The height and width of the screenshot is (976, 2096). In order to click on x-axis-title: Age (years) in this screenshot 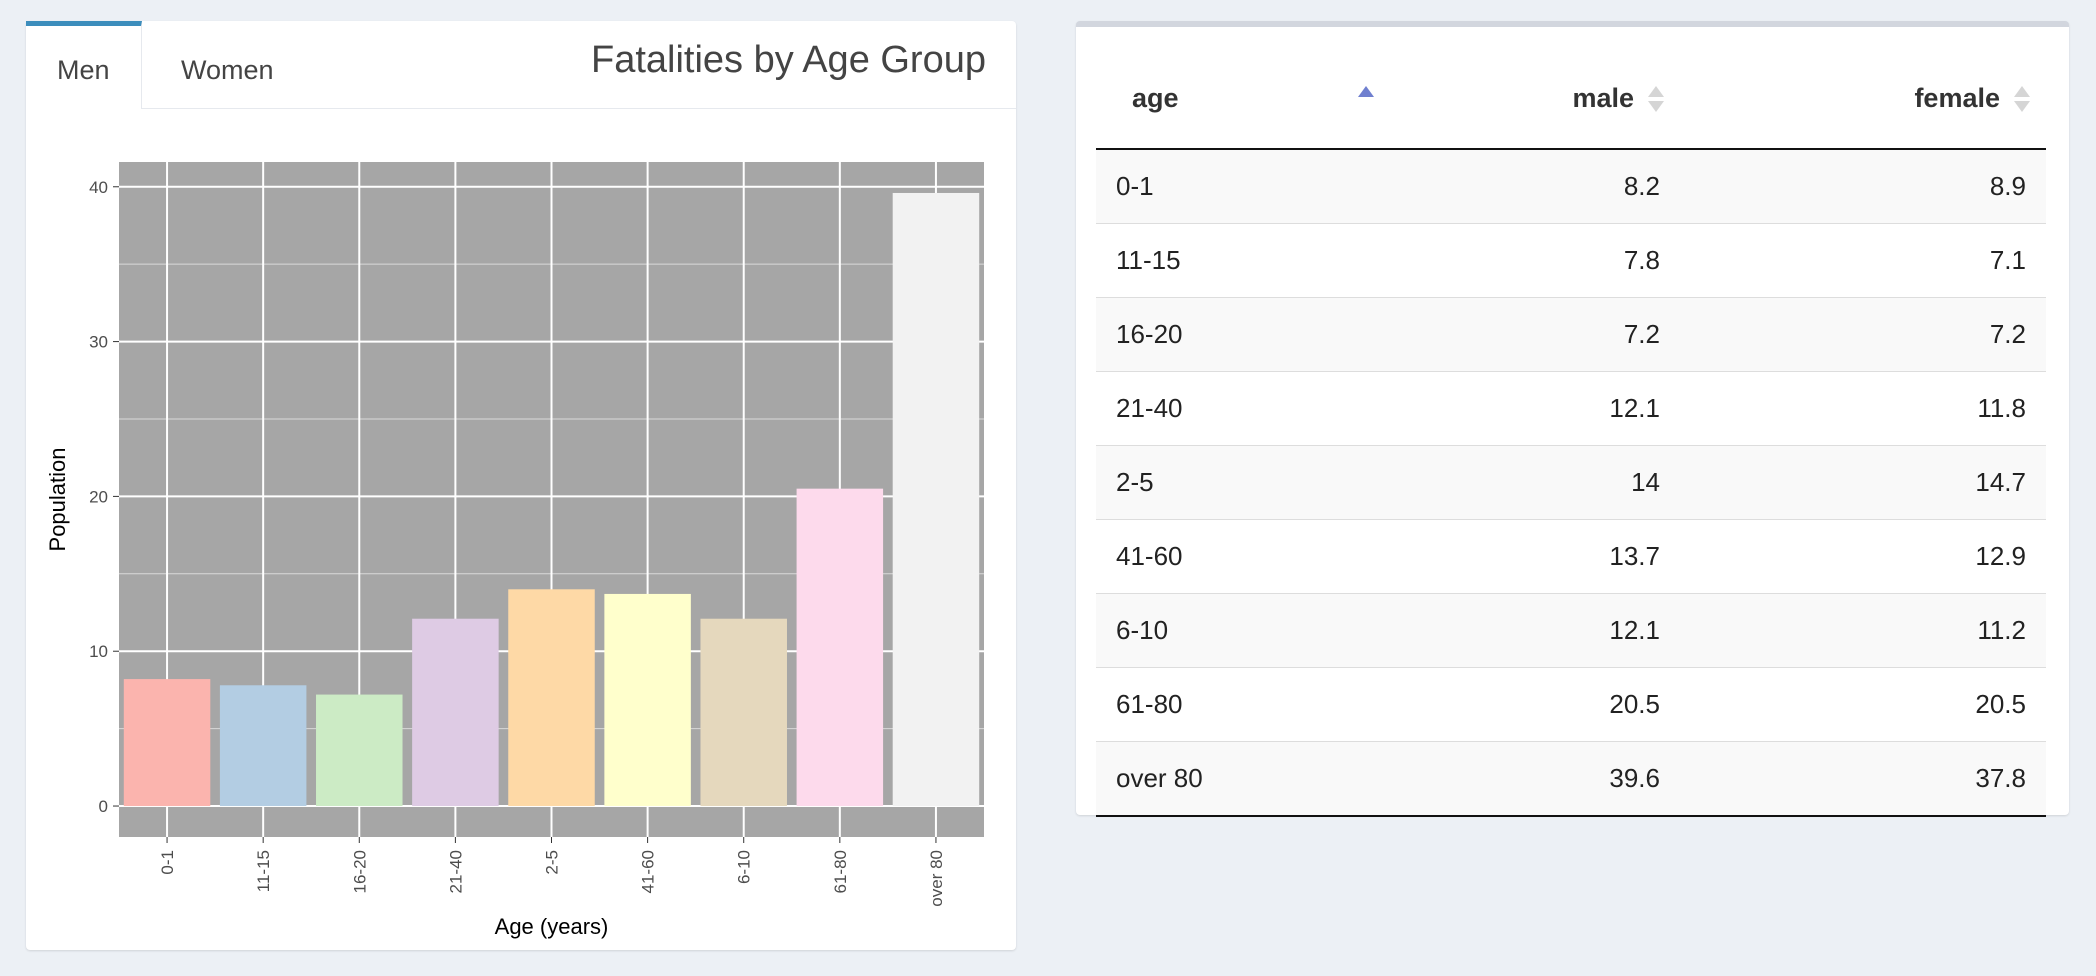, I will do `click(552, 926)`.